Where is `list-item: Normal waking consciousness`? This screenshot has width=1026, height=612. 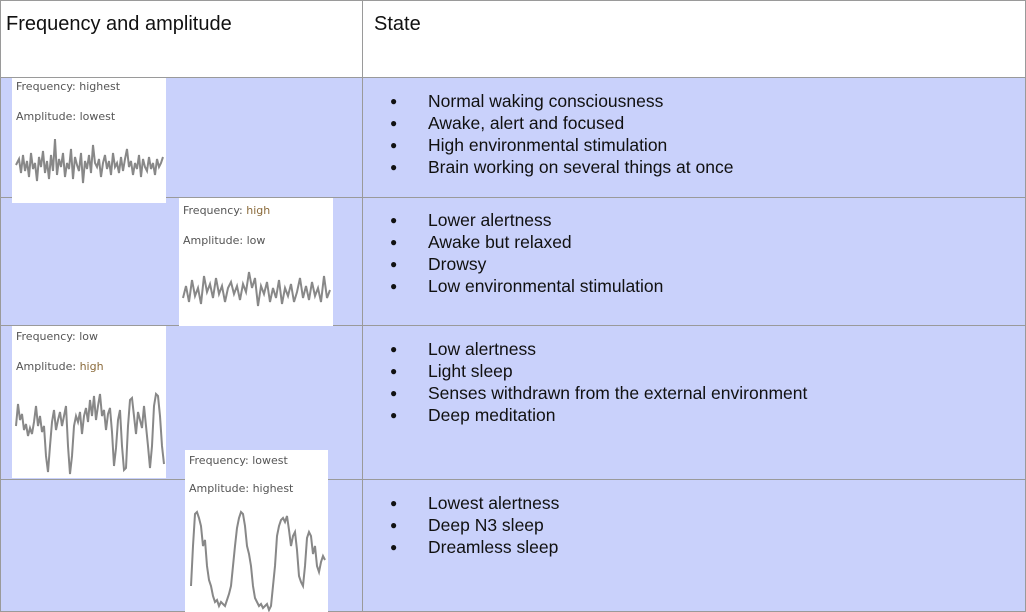
list-item: Normal waking consciousness is located at coordinates (694, 101).